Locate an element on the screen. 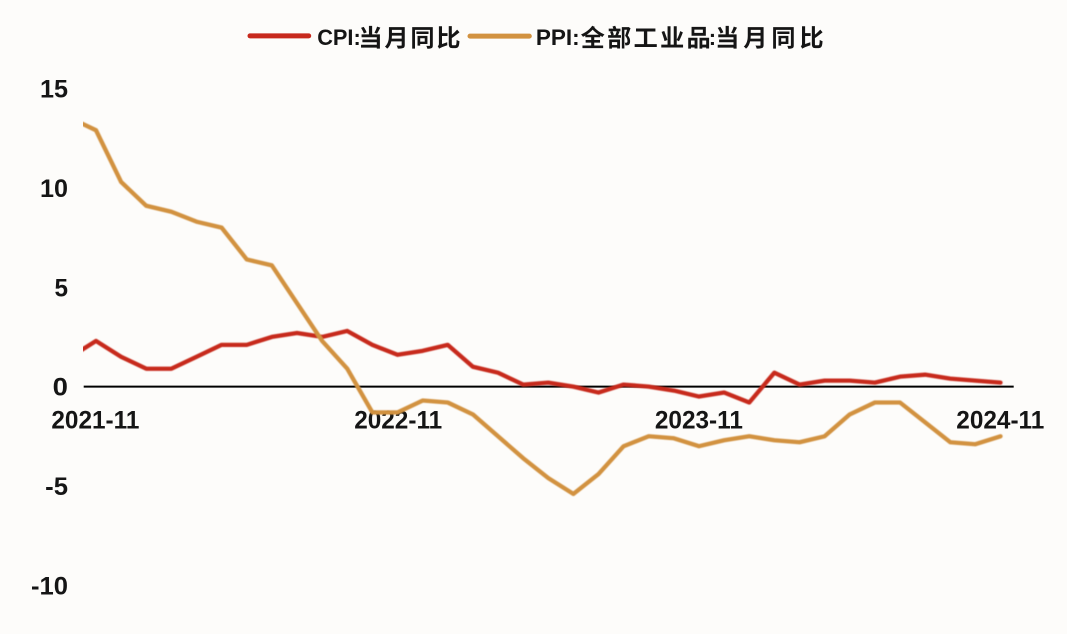 Image resolution: width=1067 pixels, height=634 pixels. svg-text: 2024-11 is located at coordinates (1000, 421).